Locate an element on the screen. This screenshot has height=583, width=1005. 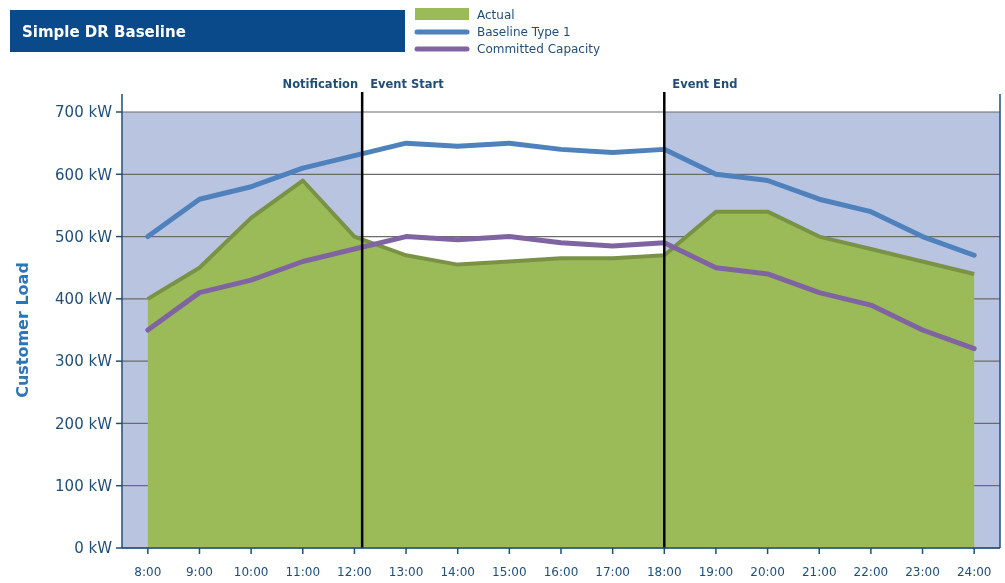
y-tick-label: 100 kW is located at coordinates (84, 485).